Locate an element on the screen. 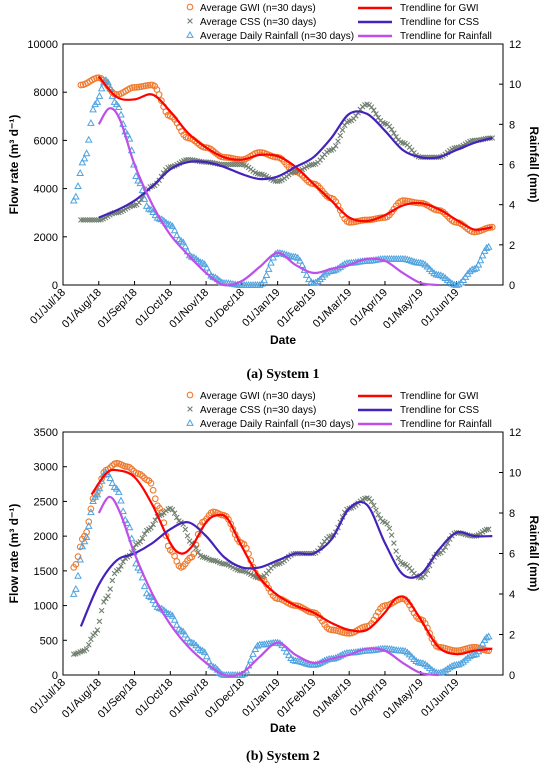  y-left-tick-label: 2500 is located at coordinates (46, 502).